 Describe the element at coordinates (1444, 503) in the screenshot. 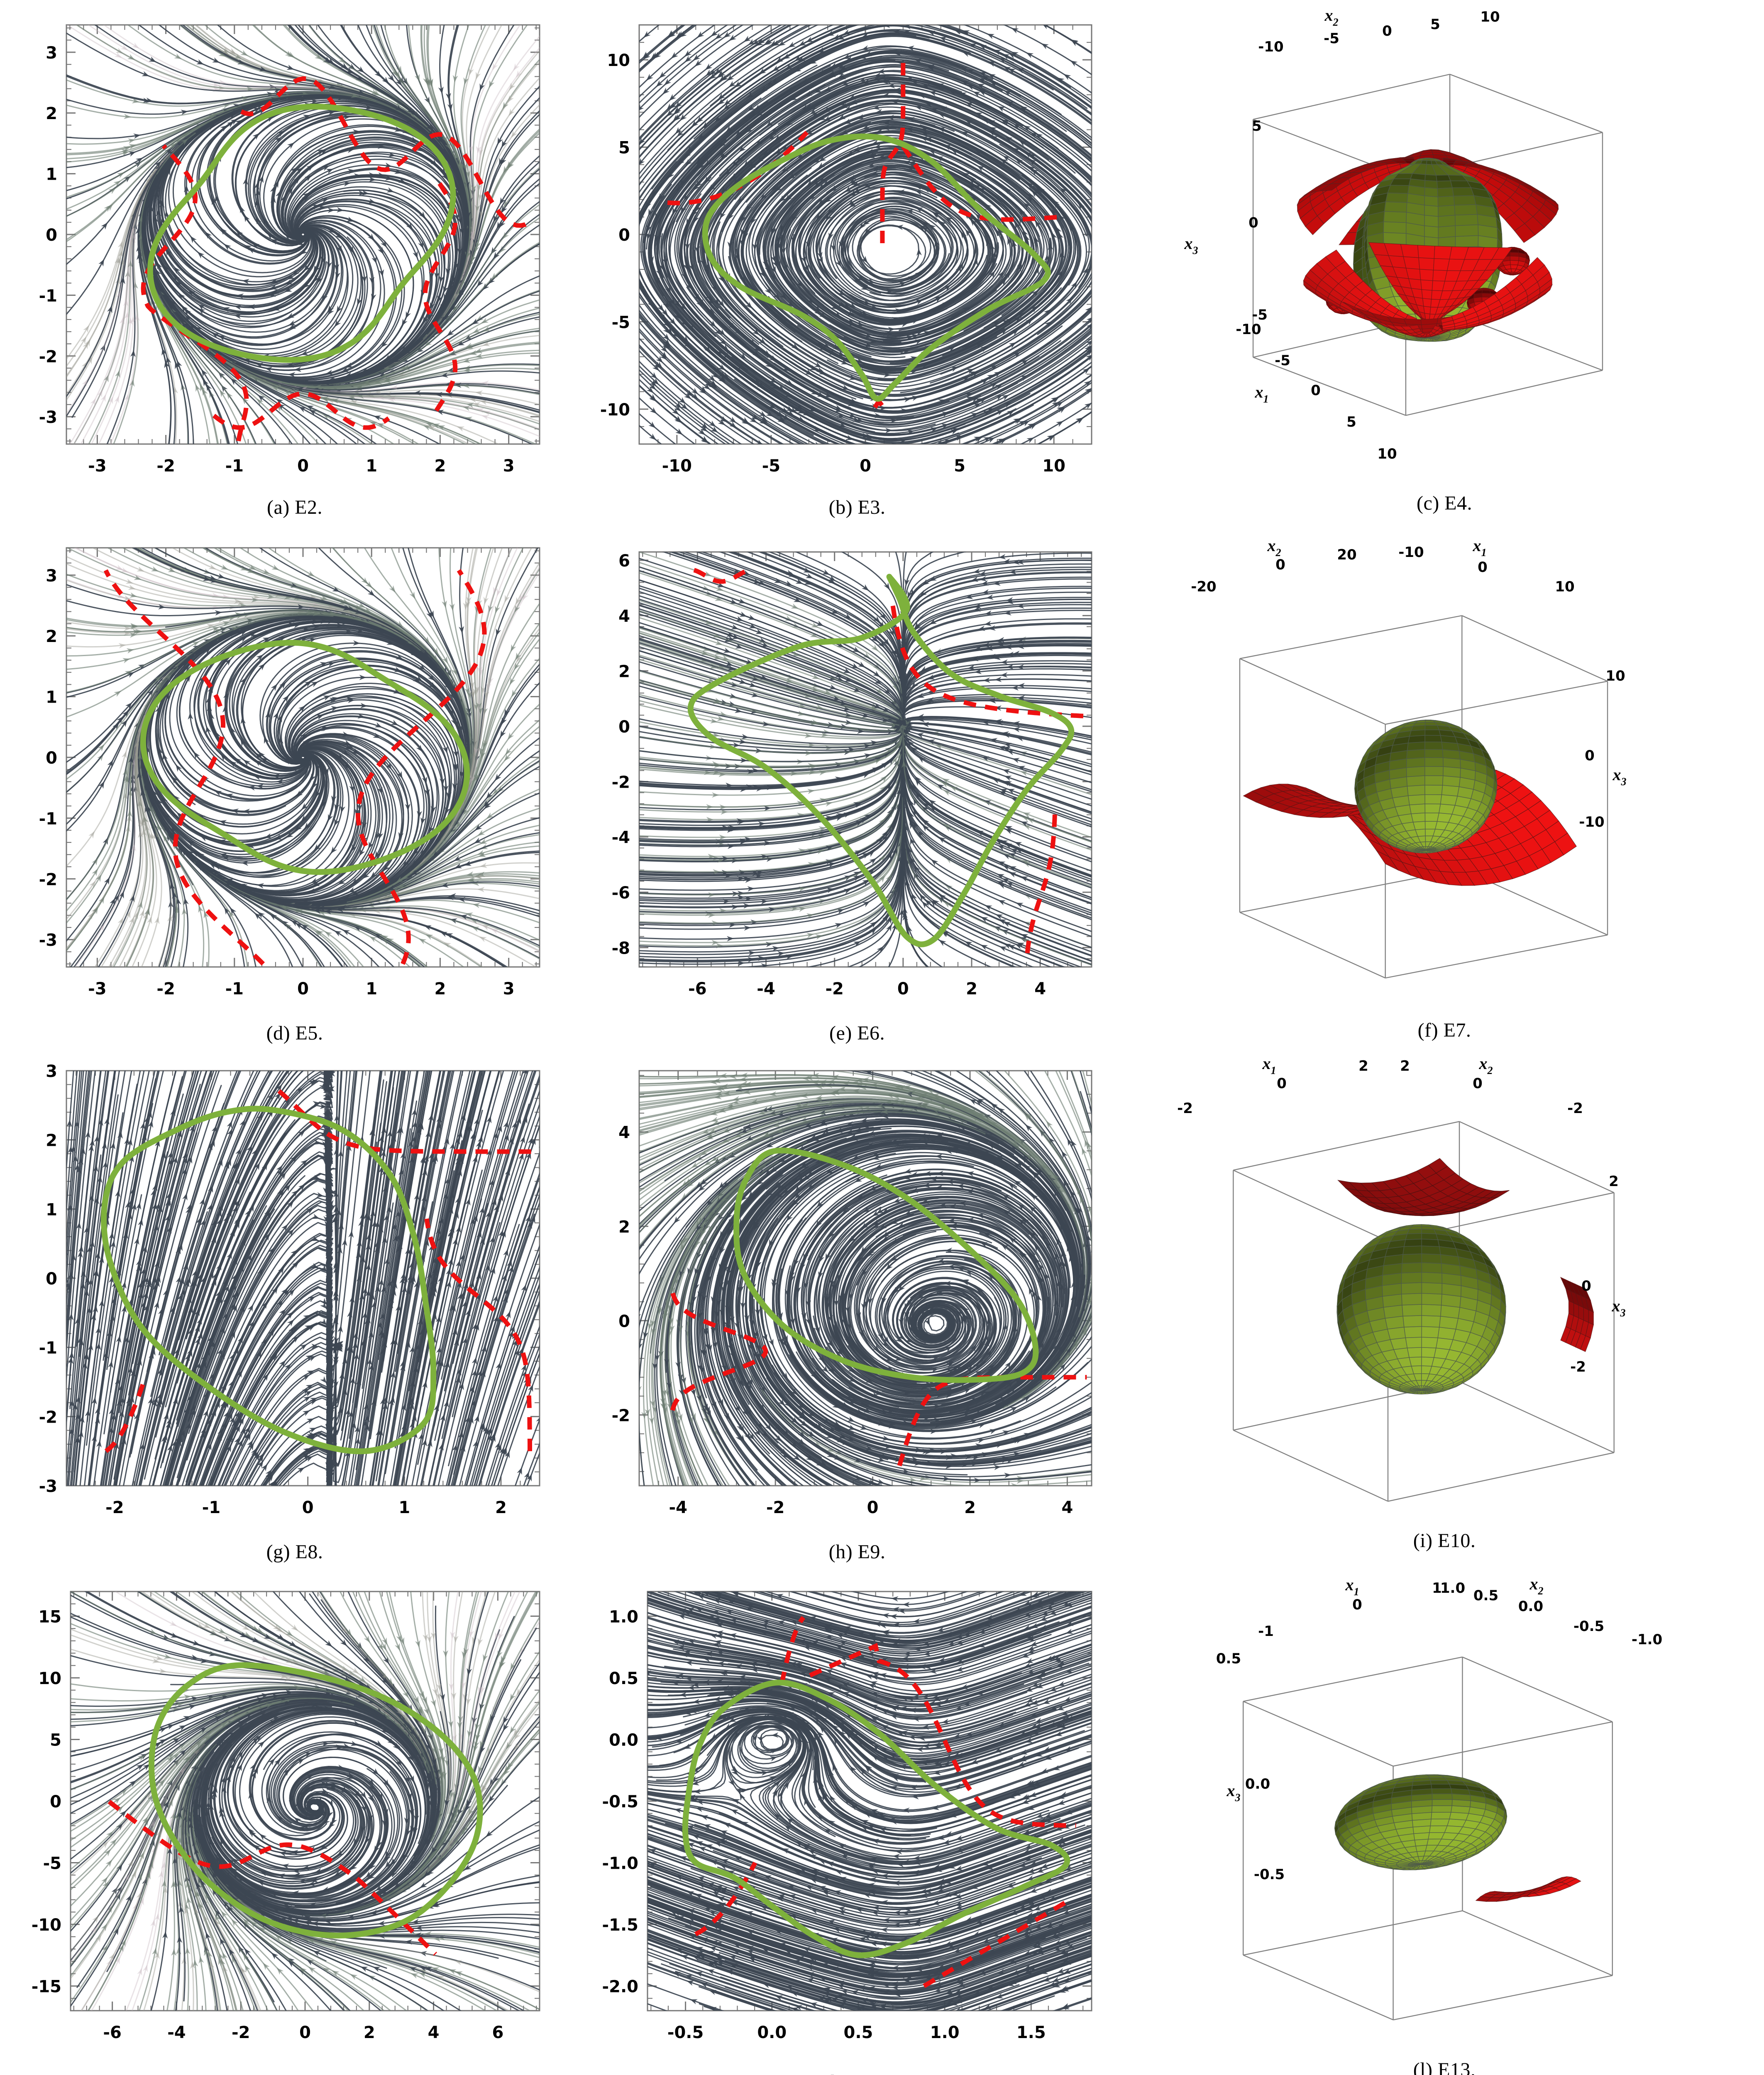

I see `caption-c: (c) E4.` at that location.